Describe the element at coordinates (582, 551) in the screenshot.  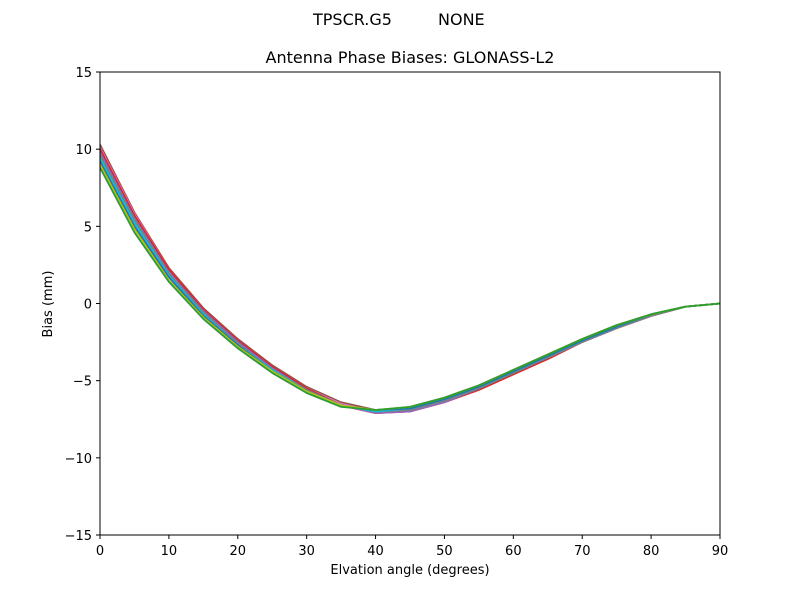
I see `x-tick-label: 70` at that location.